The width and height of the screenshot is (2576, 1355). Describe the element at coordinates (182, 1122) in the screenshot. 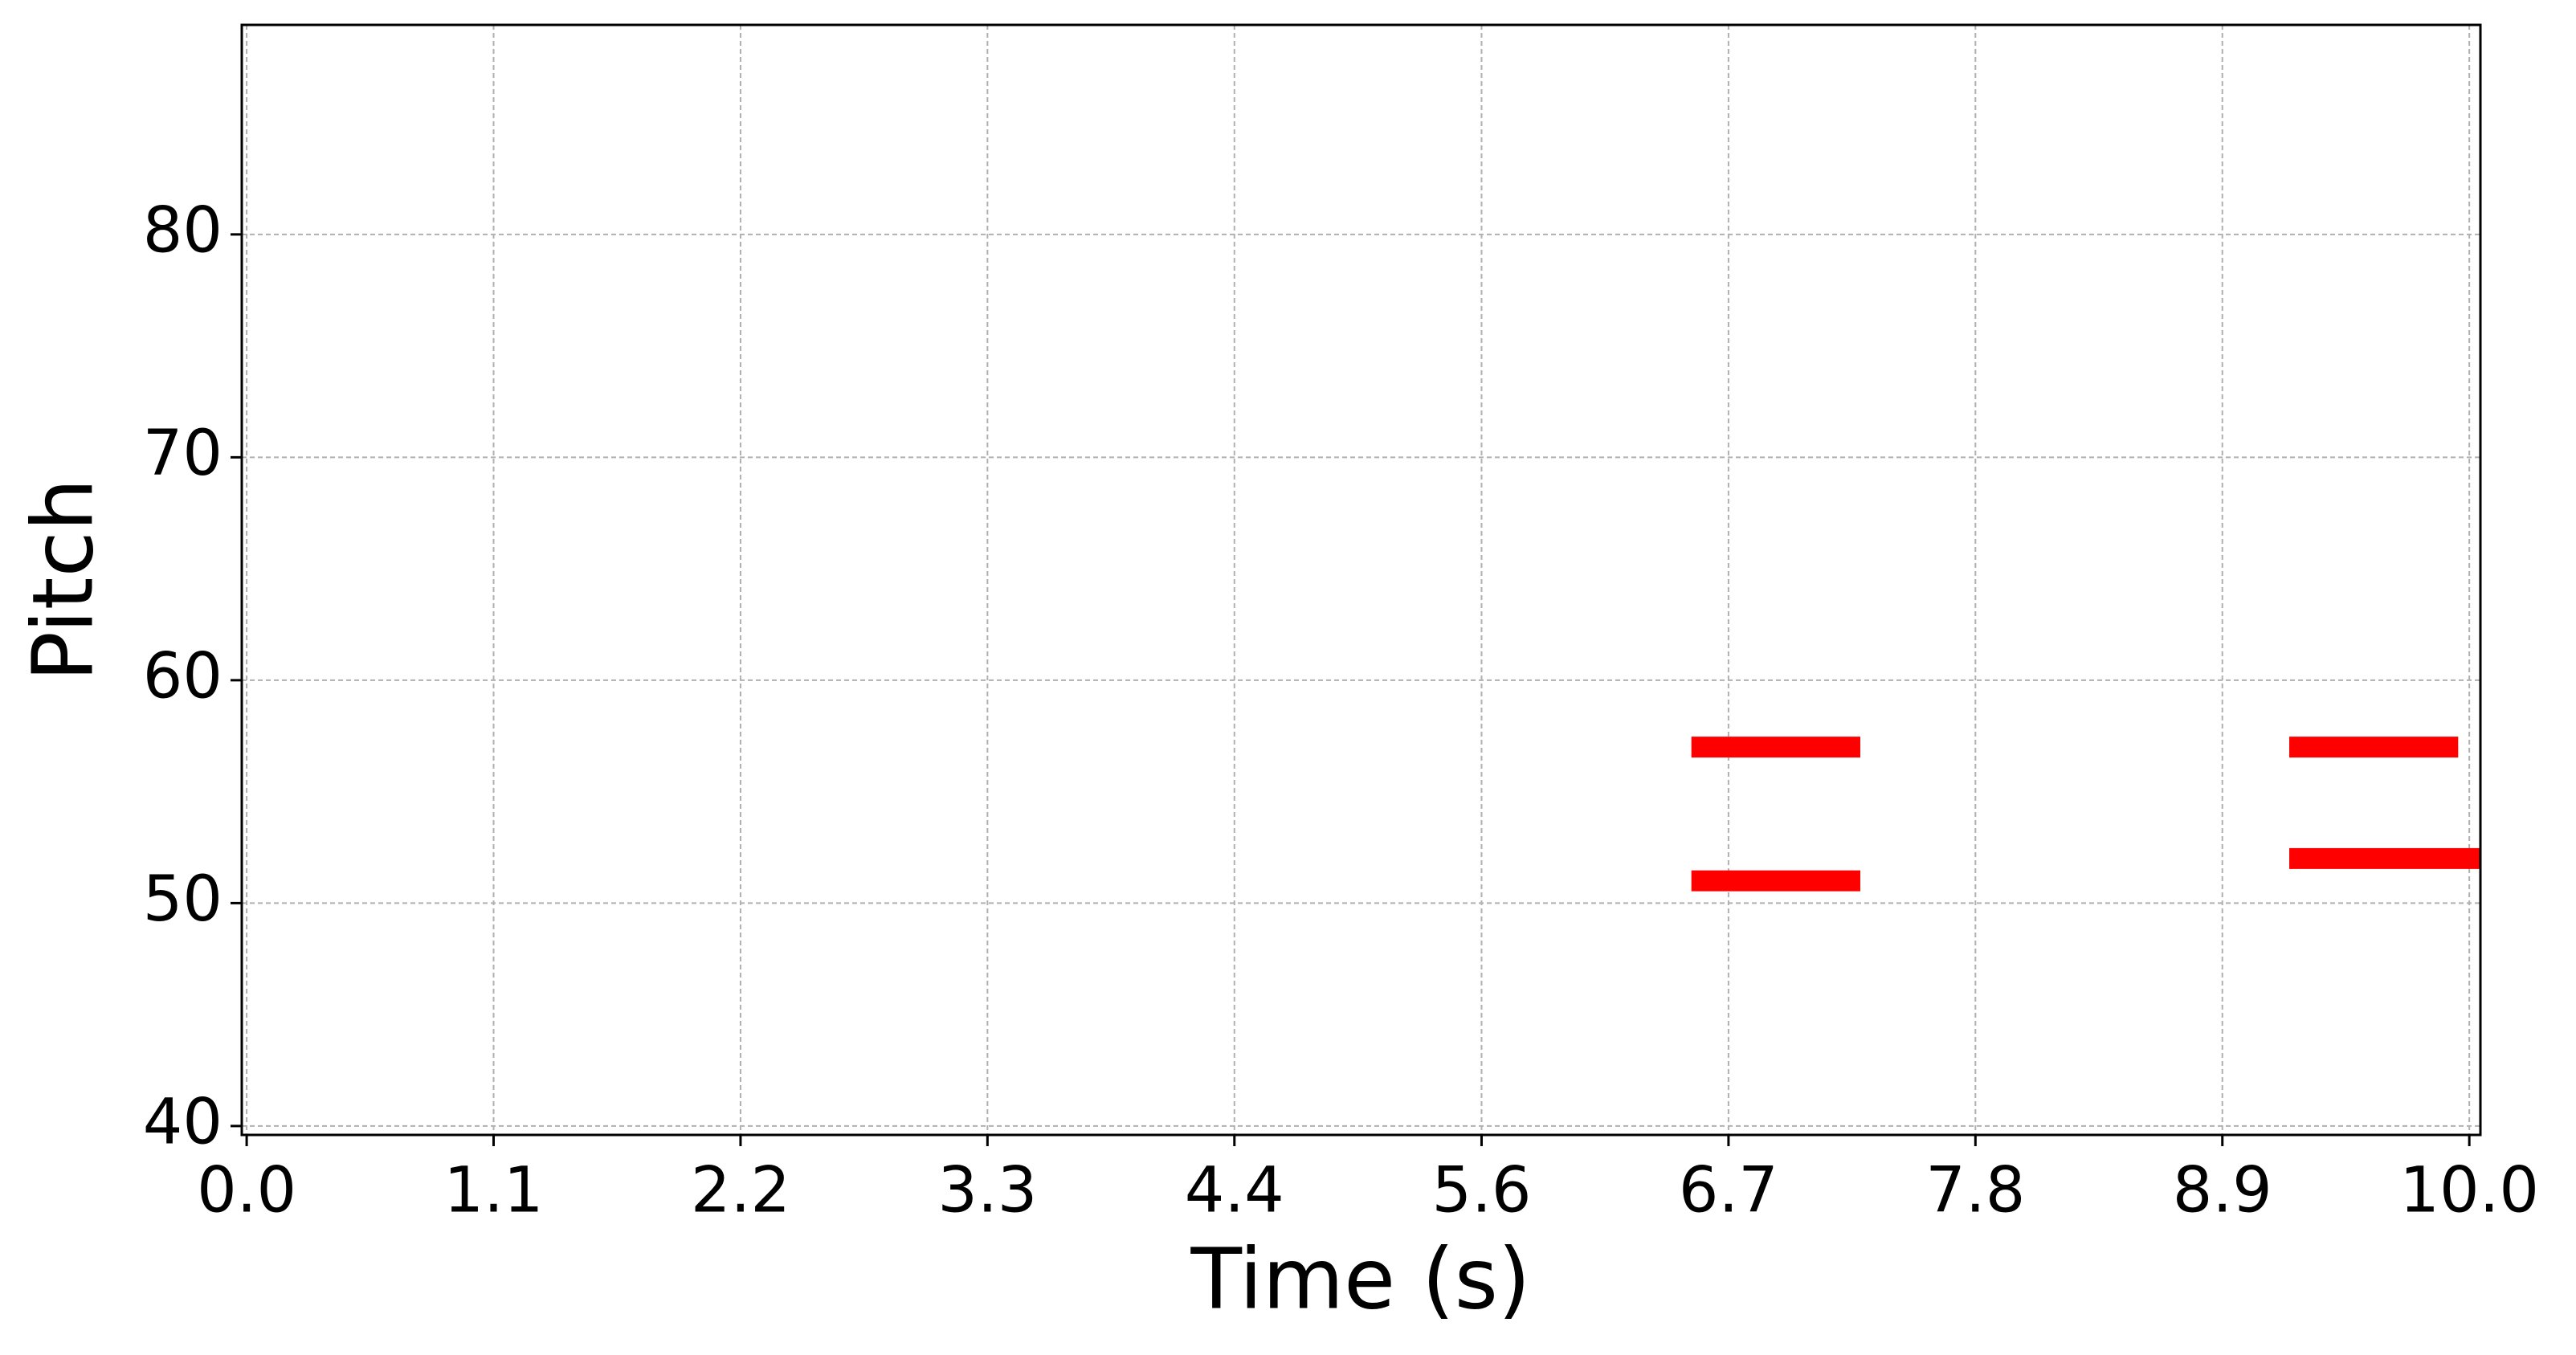

I see `y-tick-label: 40` at that location.